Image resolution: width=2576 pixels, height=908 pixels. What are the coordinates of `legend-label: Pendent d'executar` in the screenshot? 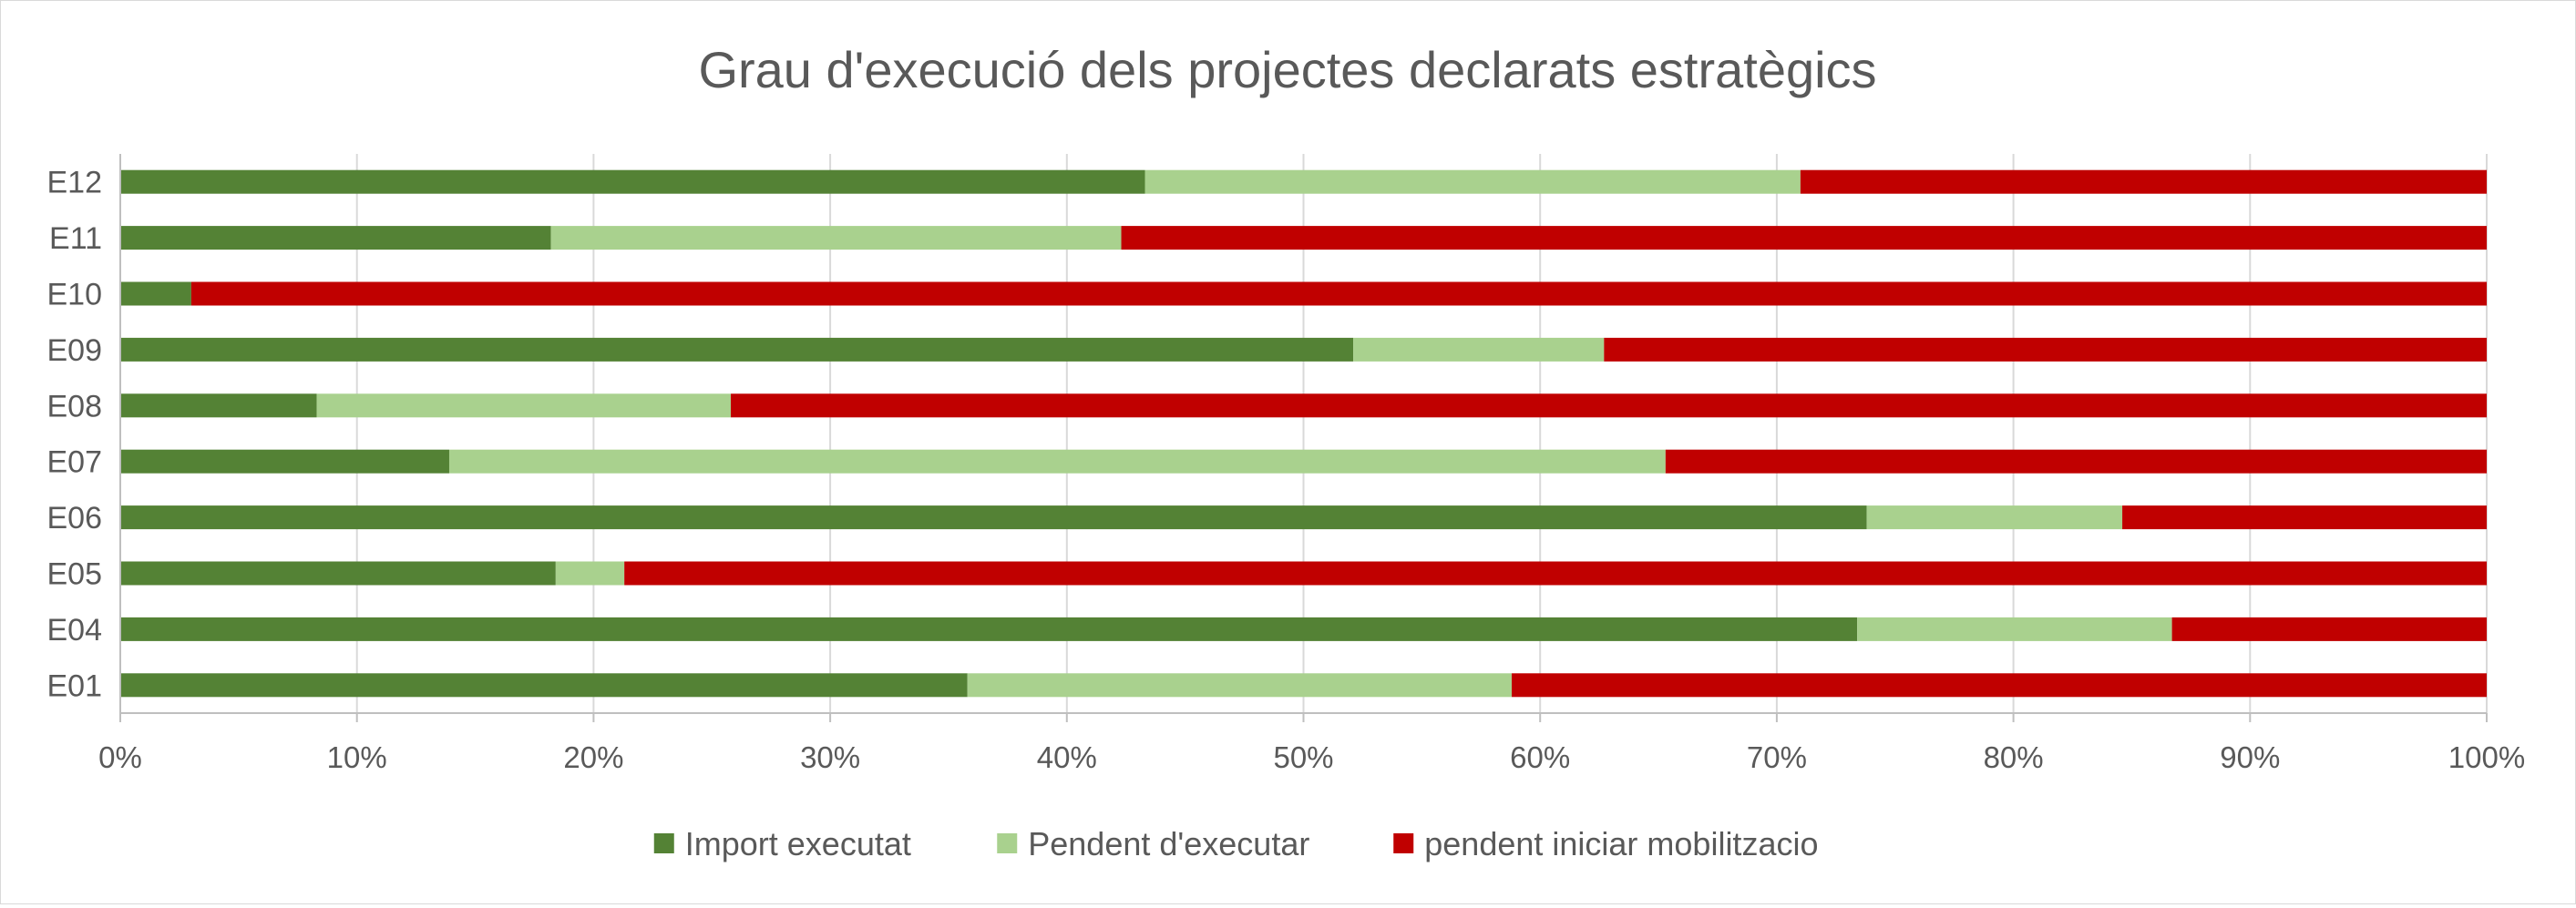 It's located at (1169, 844).